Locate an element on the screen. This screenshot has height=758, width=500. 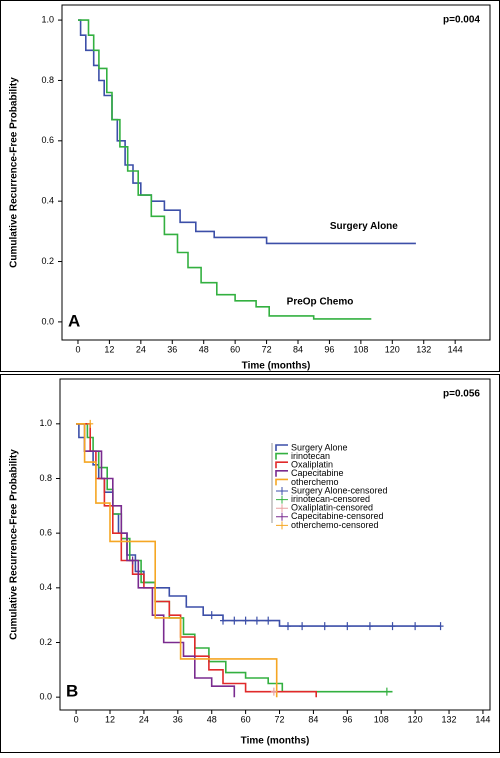
annotation: p=0.056 is located at coordinates (461, 394).